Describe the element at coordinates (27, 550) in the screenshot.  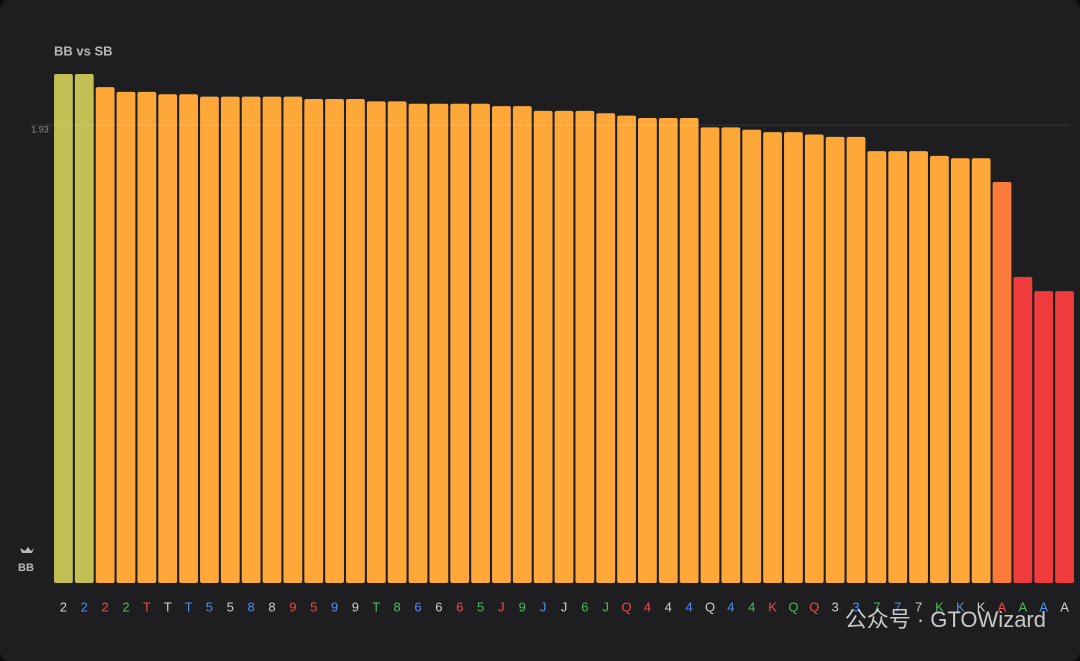
I see `crown-icon` at that location.